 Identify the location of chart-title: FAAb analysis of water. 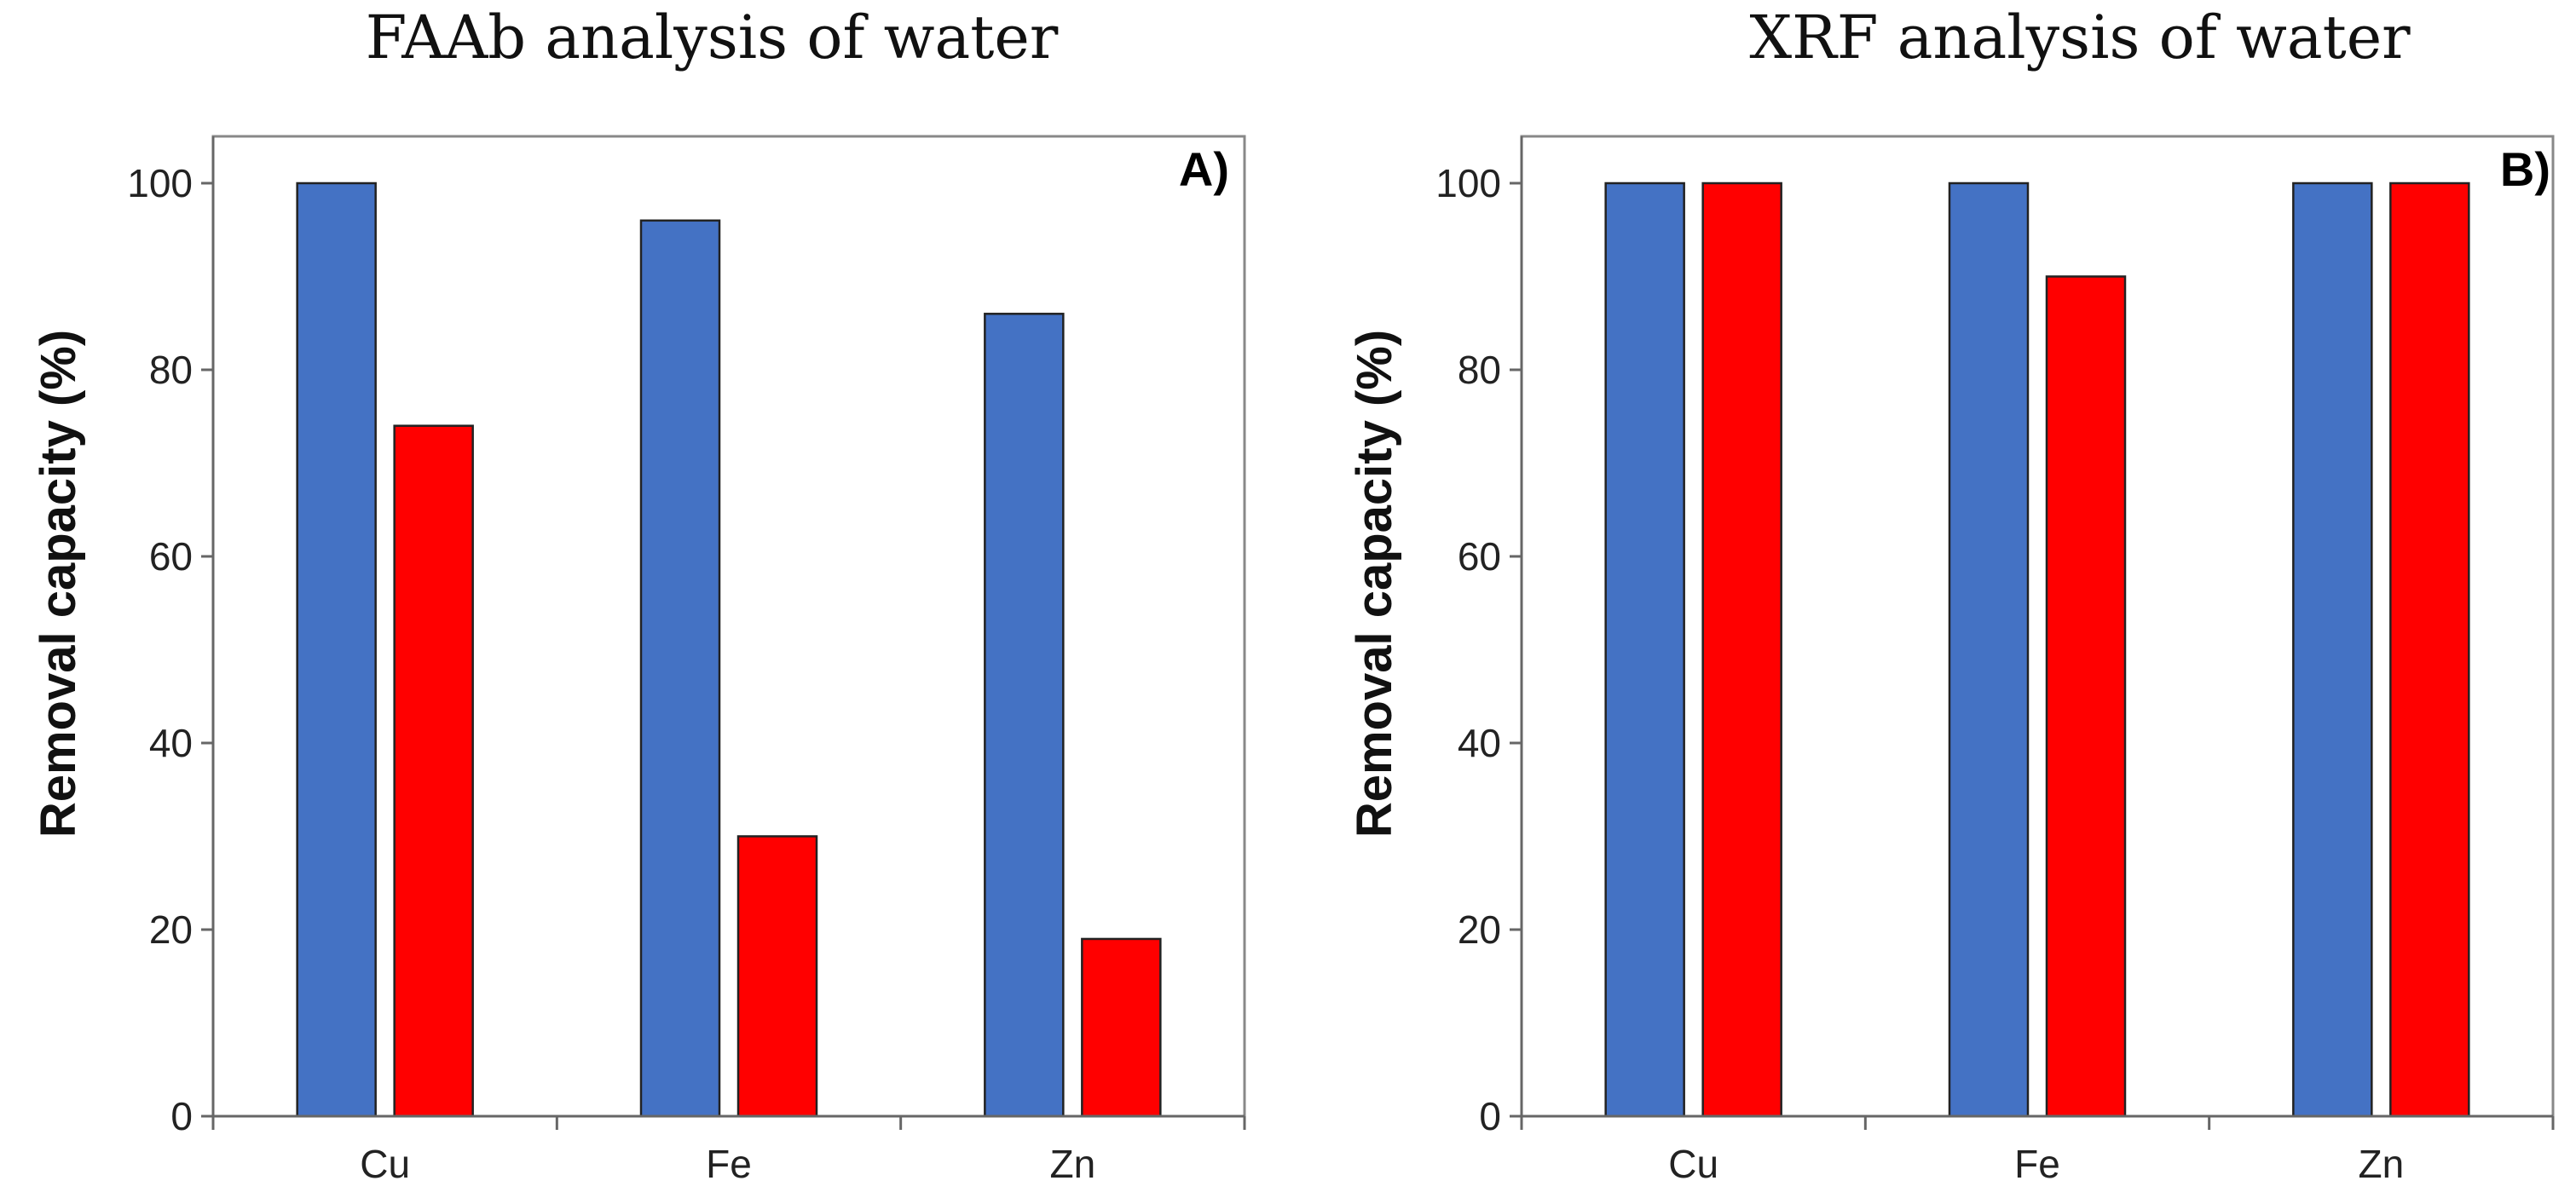
(712, 37).